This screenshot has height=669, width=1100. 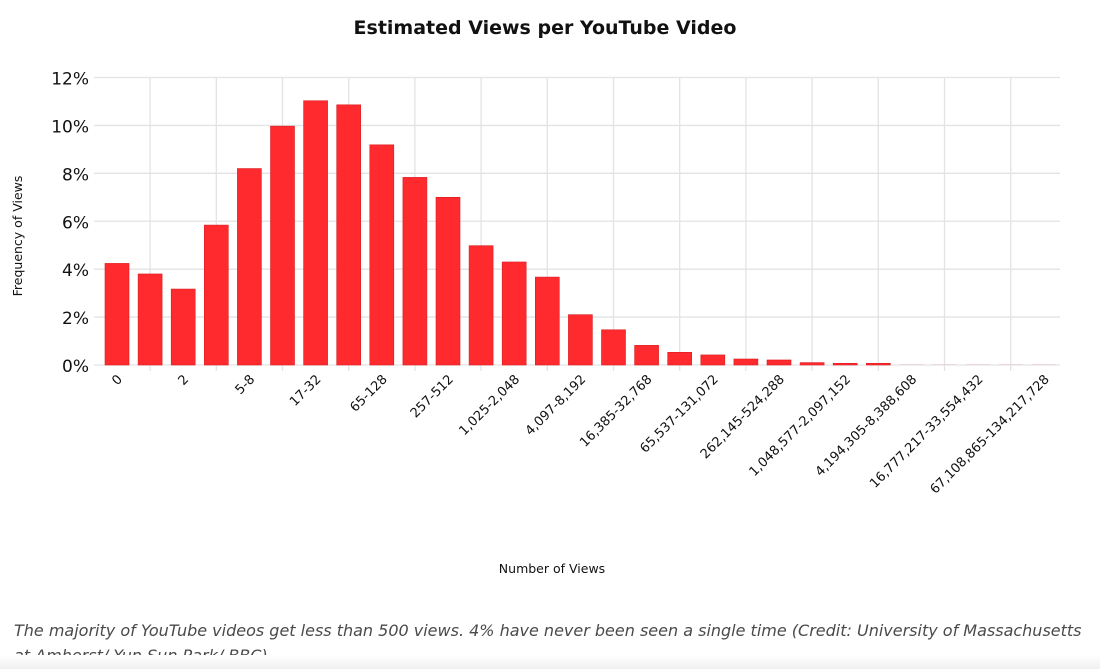 I want to click on x-tick-label: 65-128, so click(x=368, y=393).